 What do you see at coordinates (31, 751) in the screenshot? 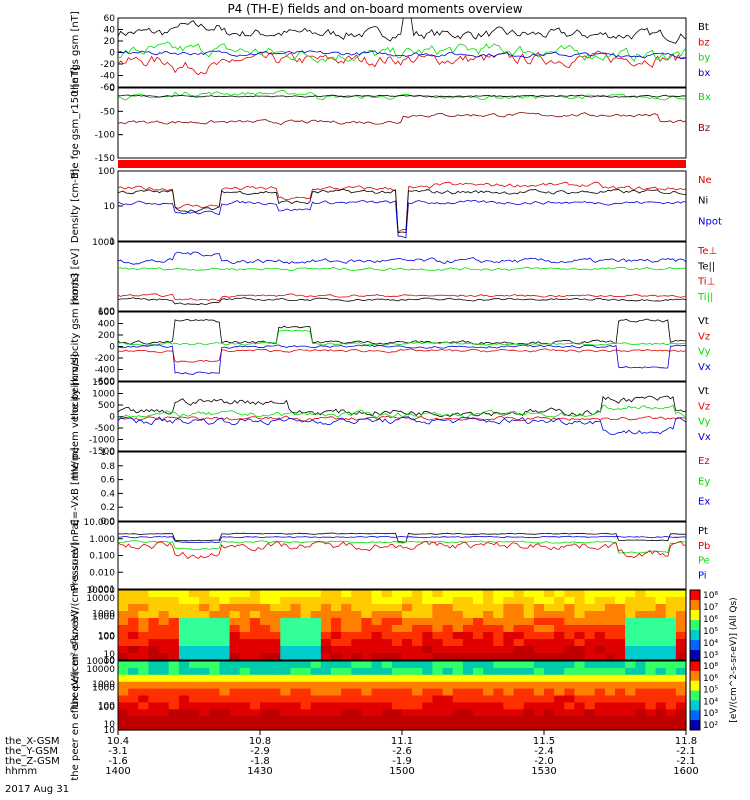
I see `x-row-label: the_Y-GSM` at bounding box center [31, 751].